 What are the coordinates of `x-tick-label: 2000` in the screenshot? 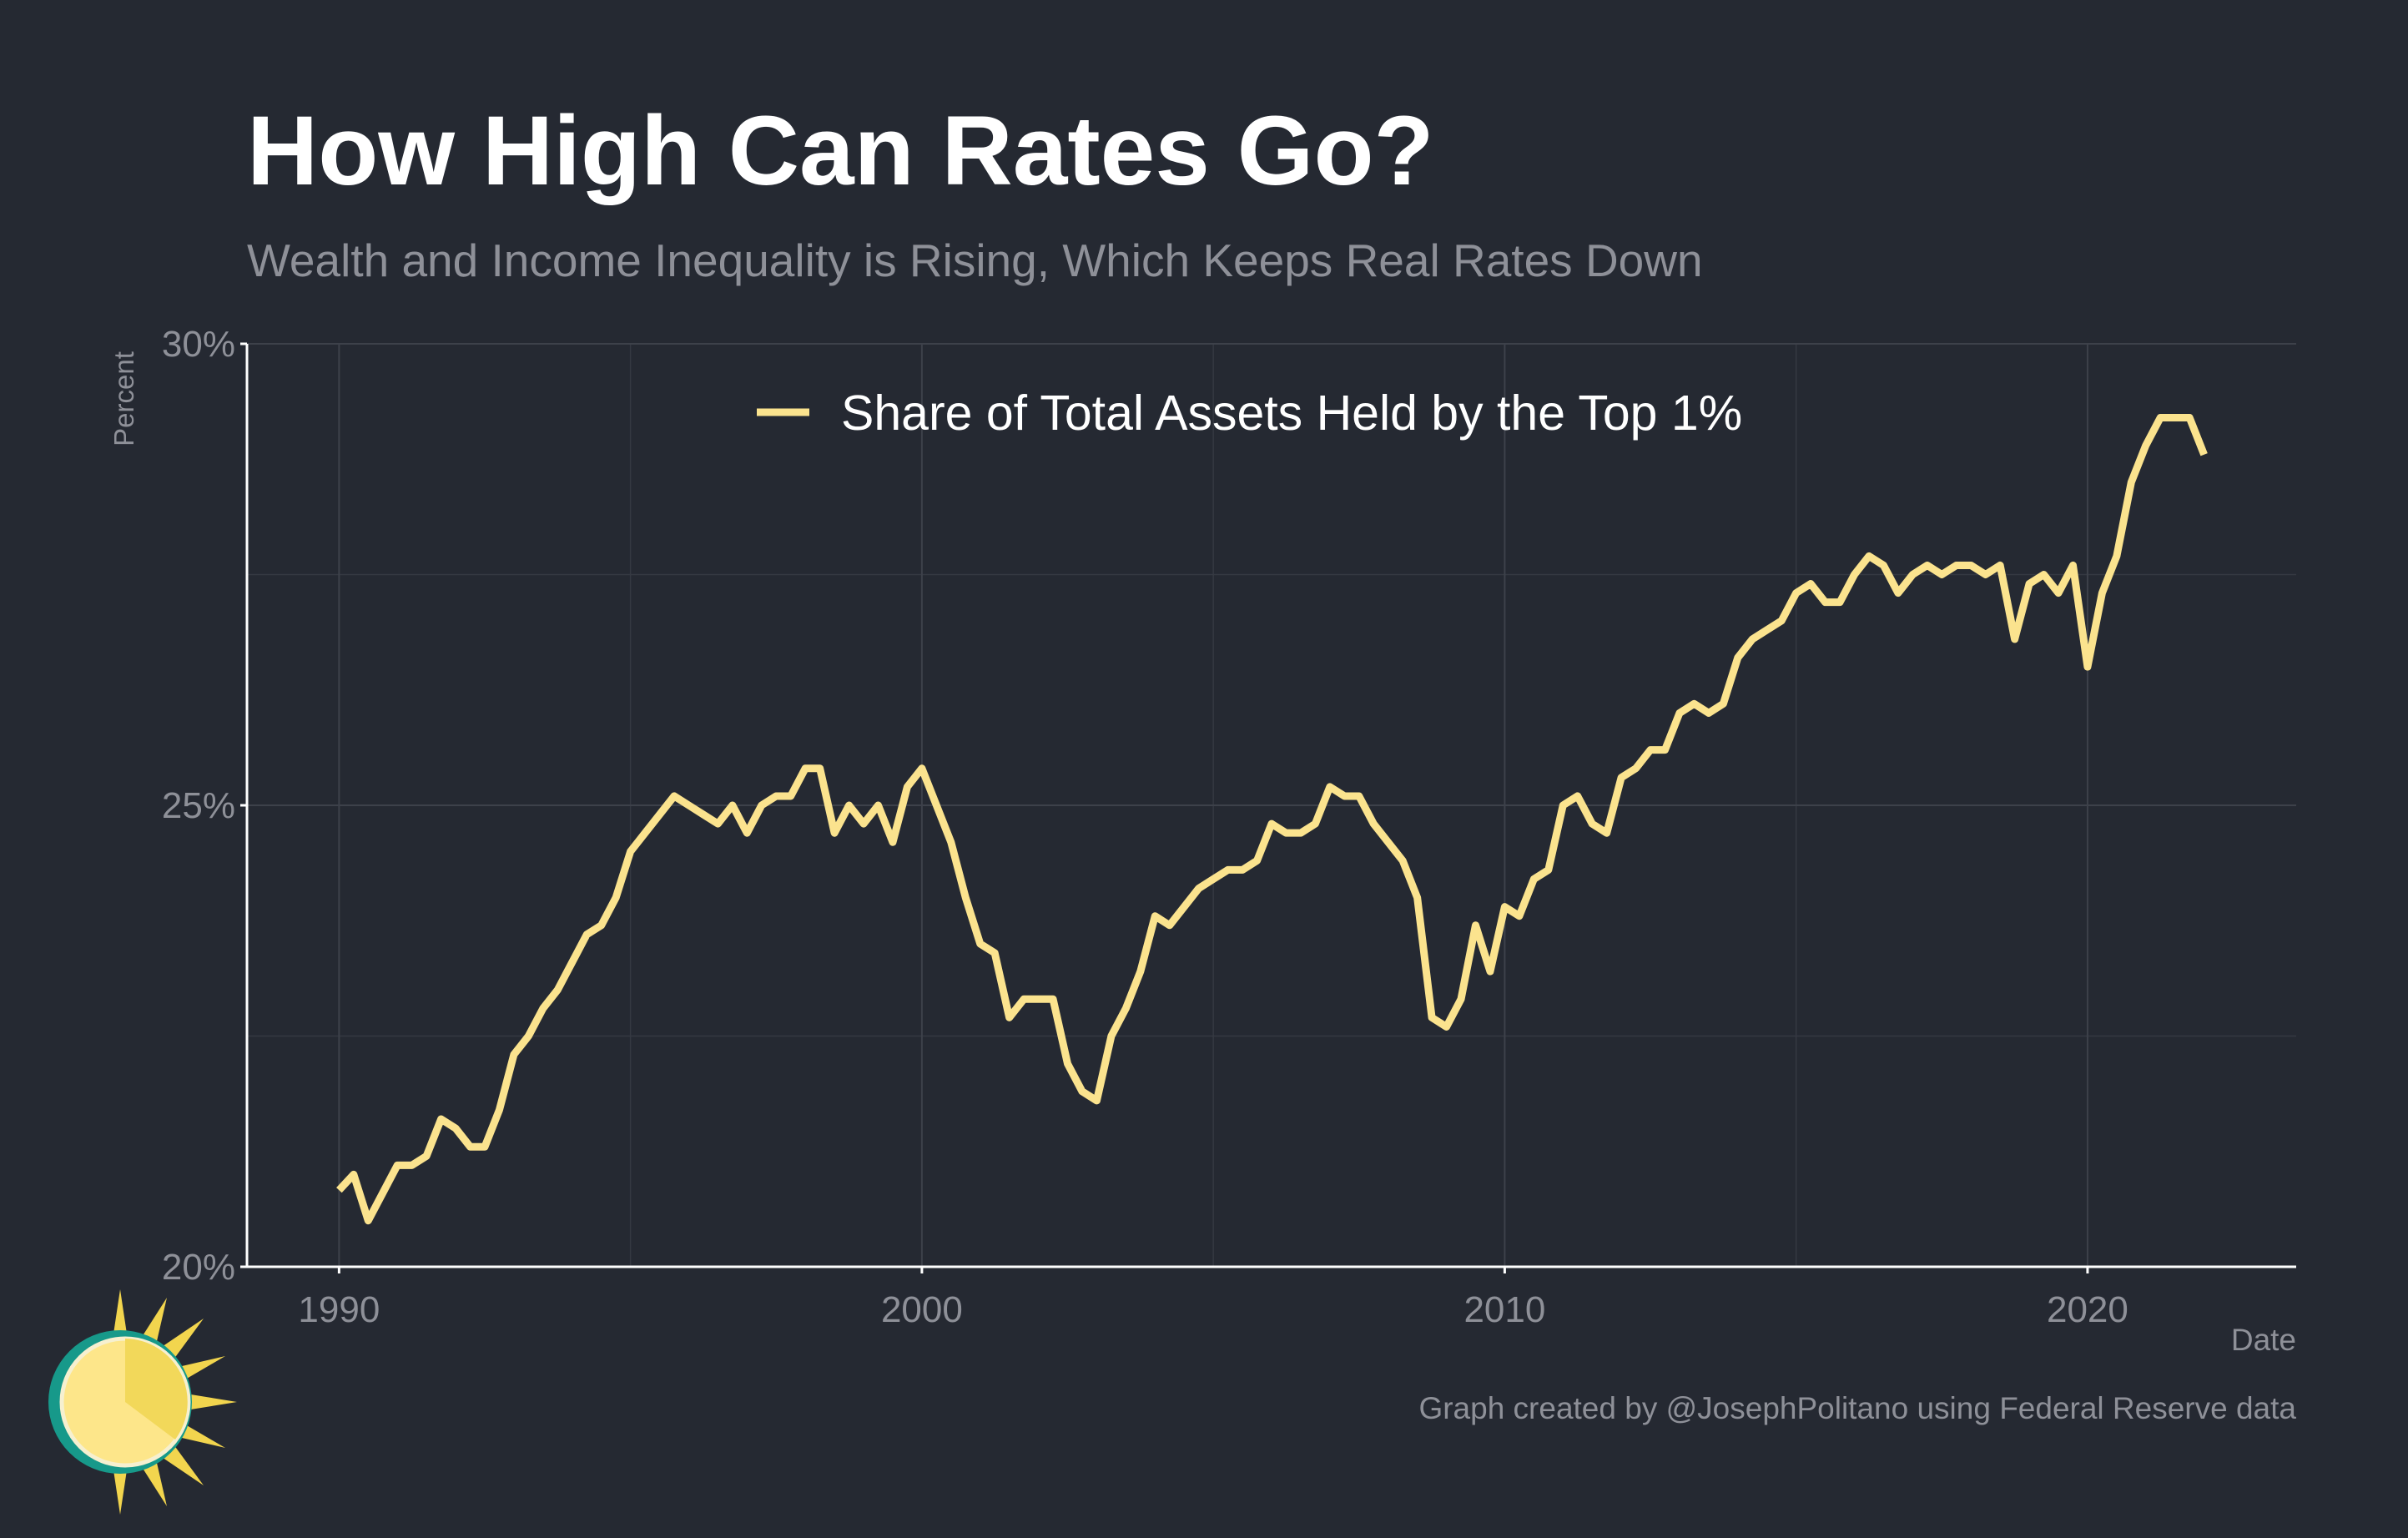 It's located at (922, 1309).